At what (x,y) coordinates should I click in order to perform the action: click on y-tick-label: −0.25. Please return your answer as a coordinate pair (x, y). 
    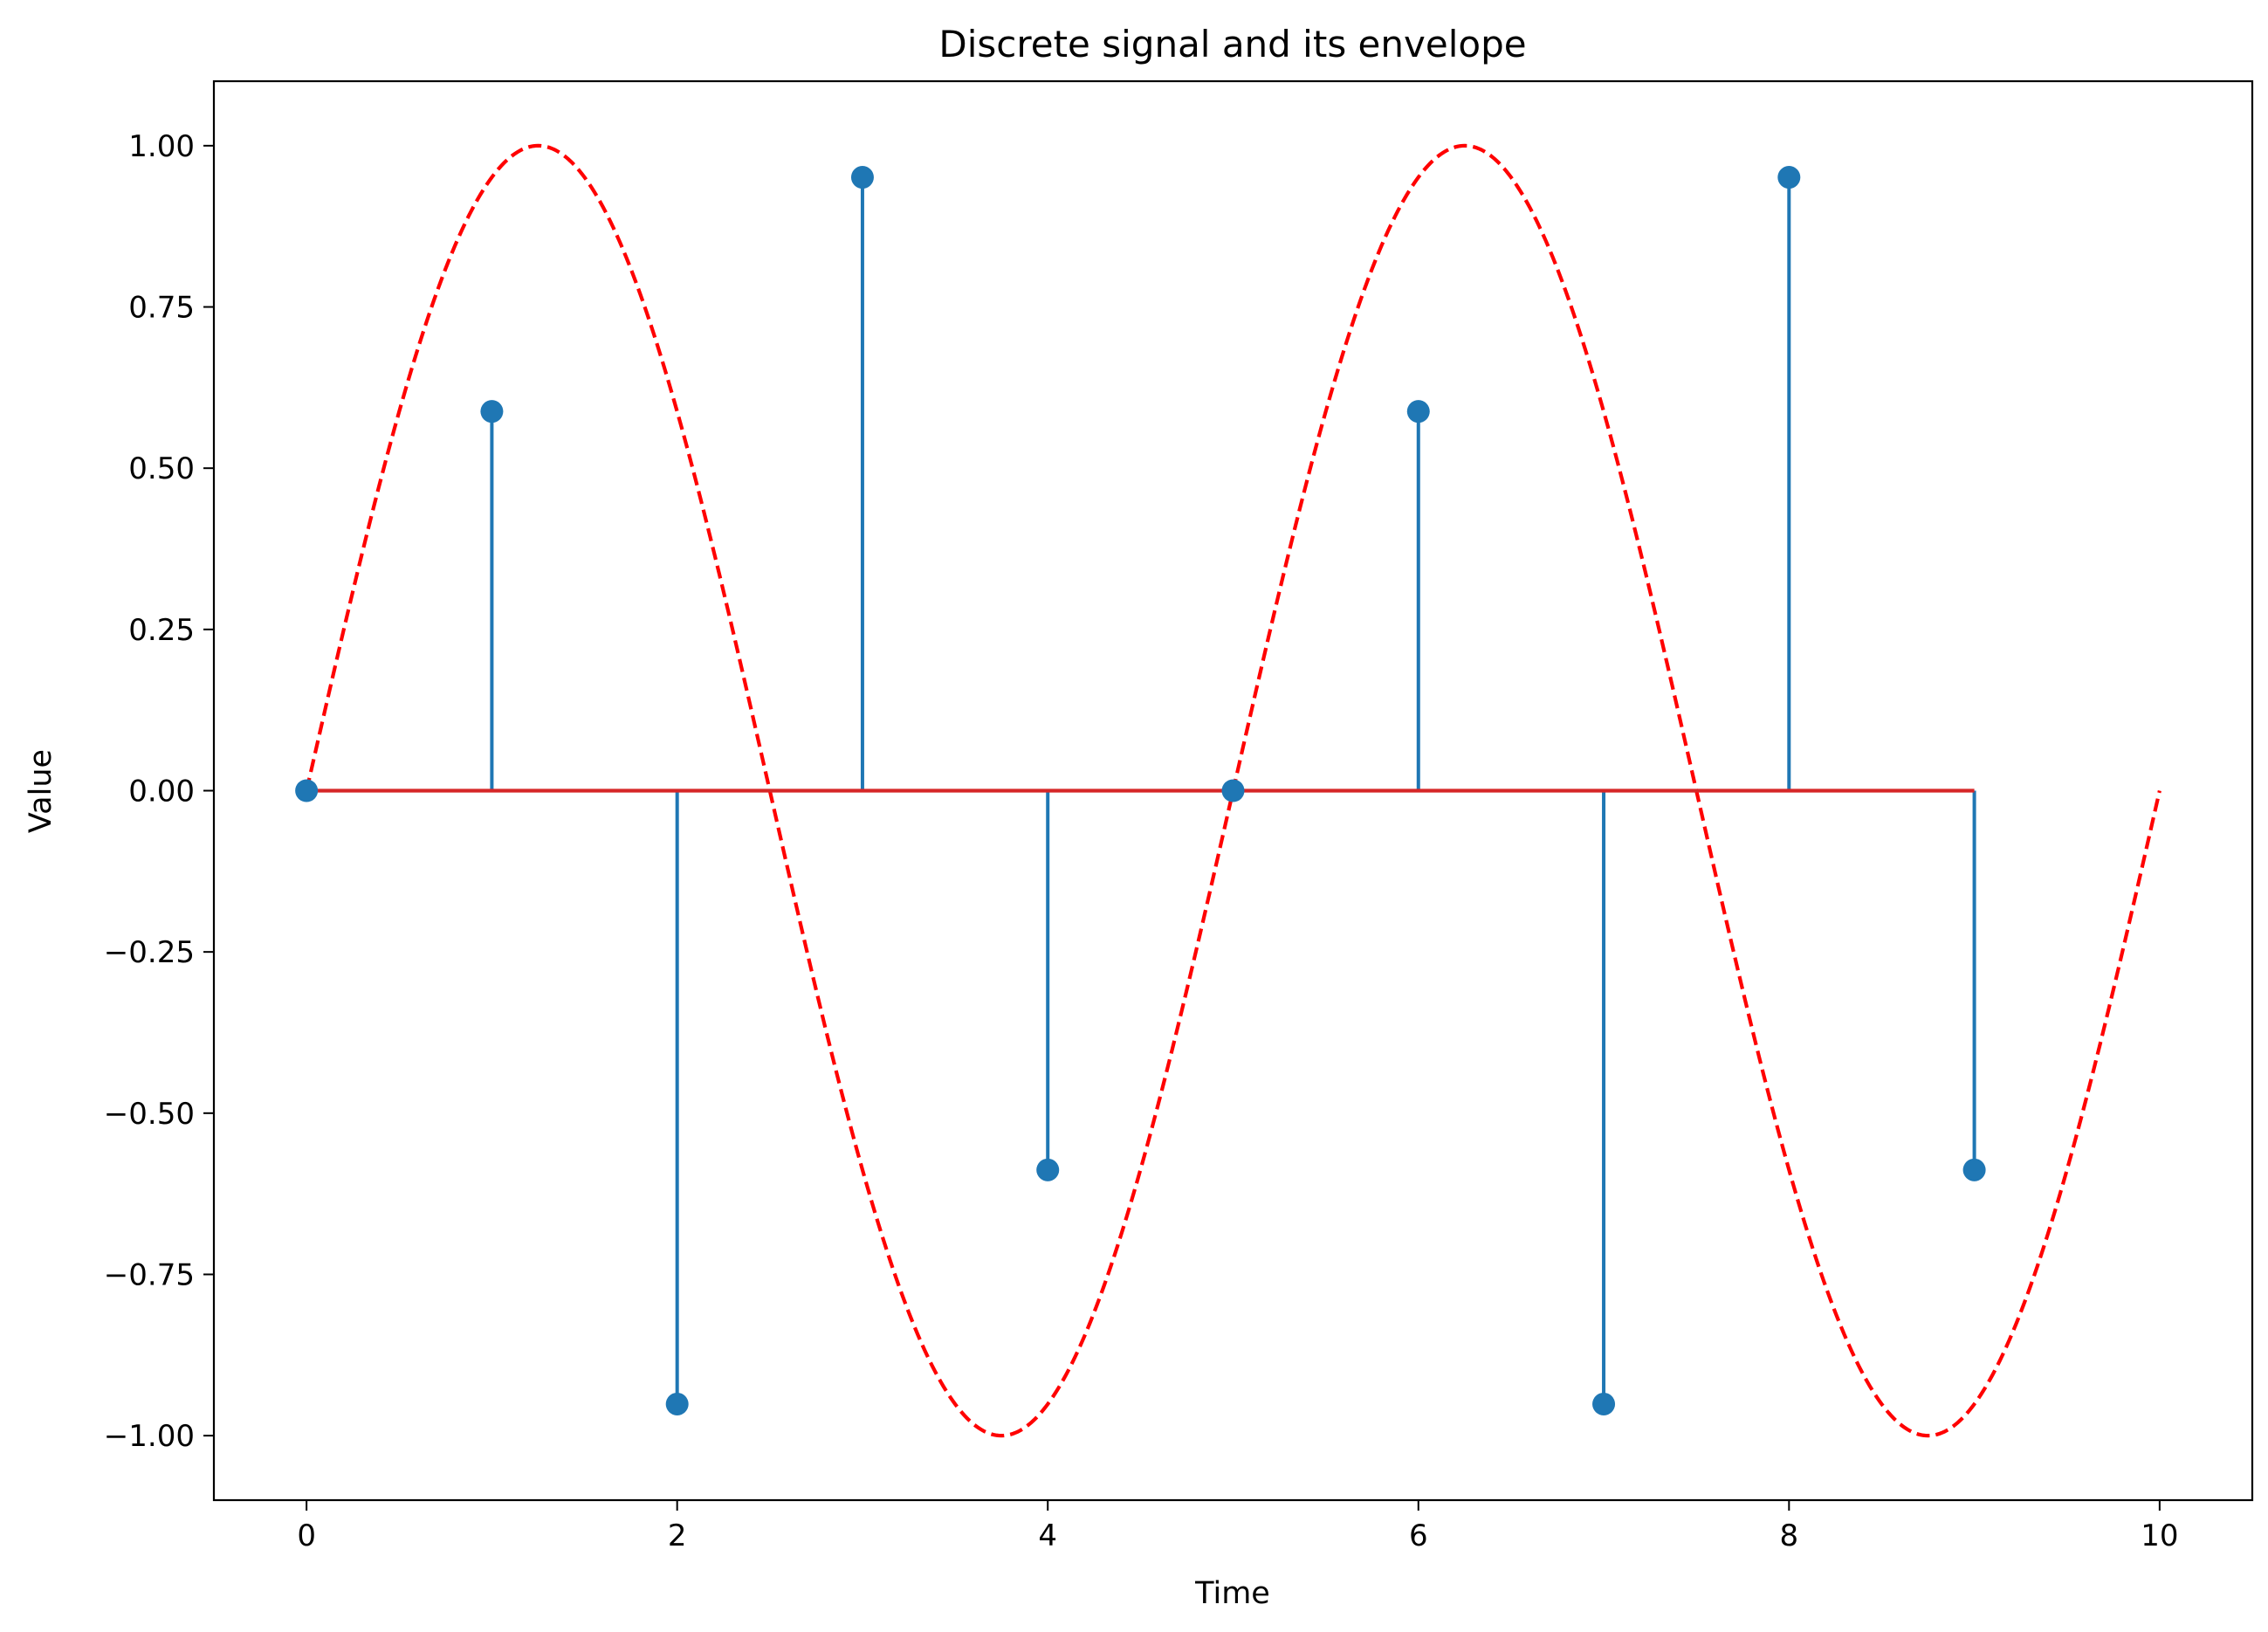
    Looking at the image, I should click on (150, 953).